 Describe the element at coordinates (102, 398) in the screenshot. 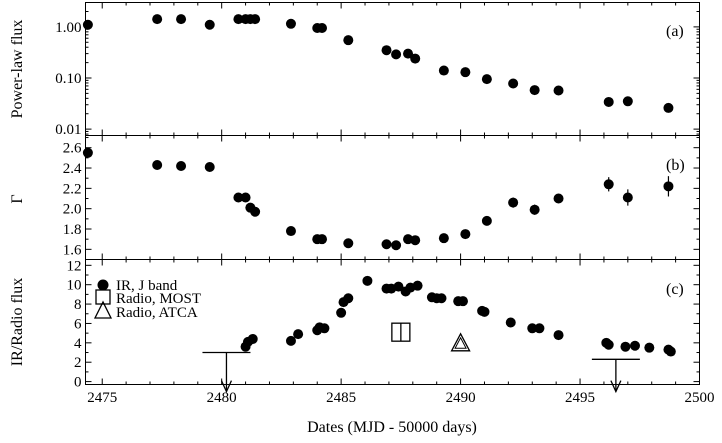

I see `x-tick-label: 2475` at that location.